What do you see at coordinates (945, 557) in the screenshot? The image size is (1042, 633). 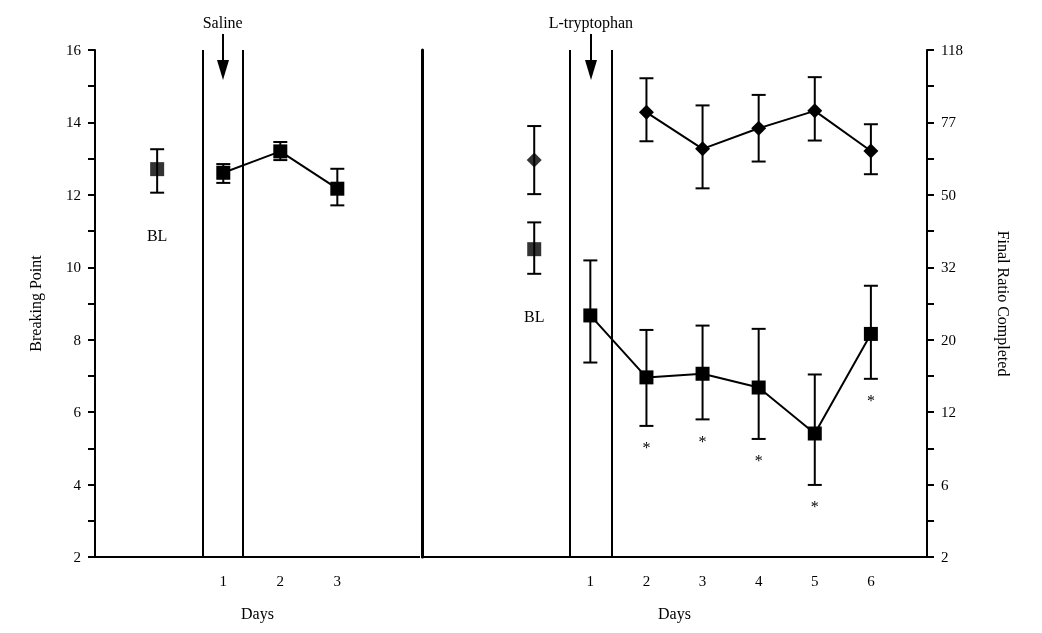 I see `category-label: 2` at bounding box center [945, 557].